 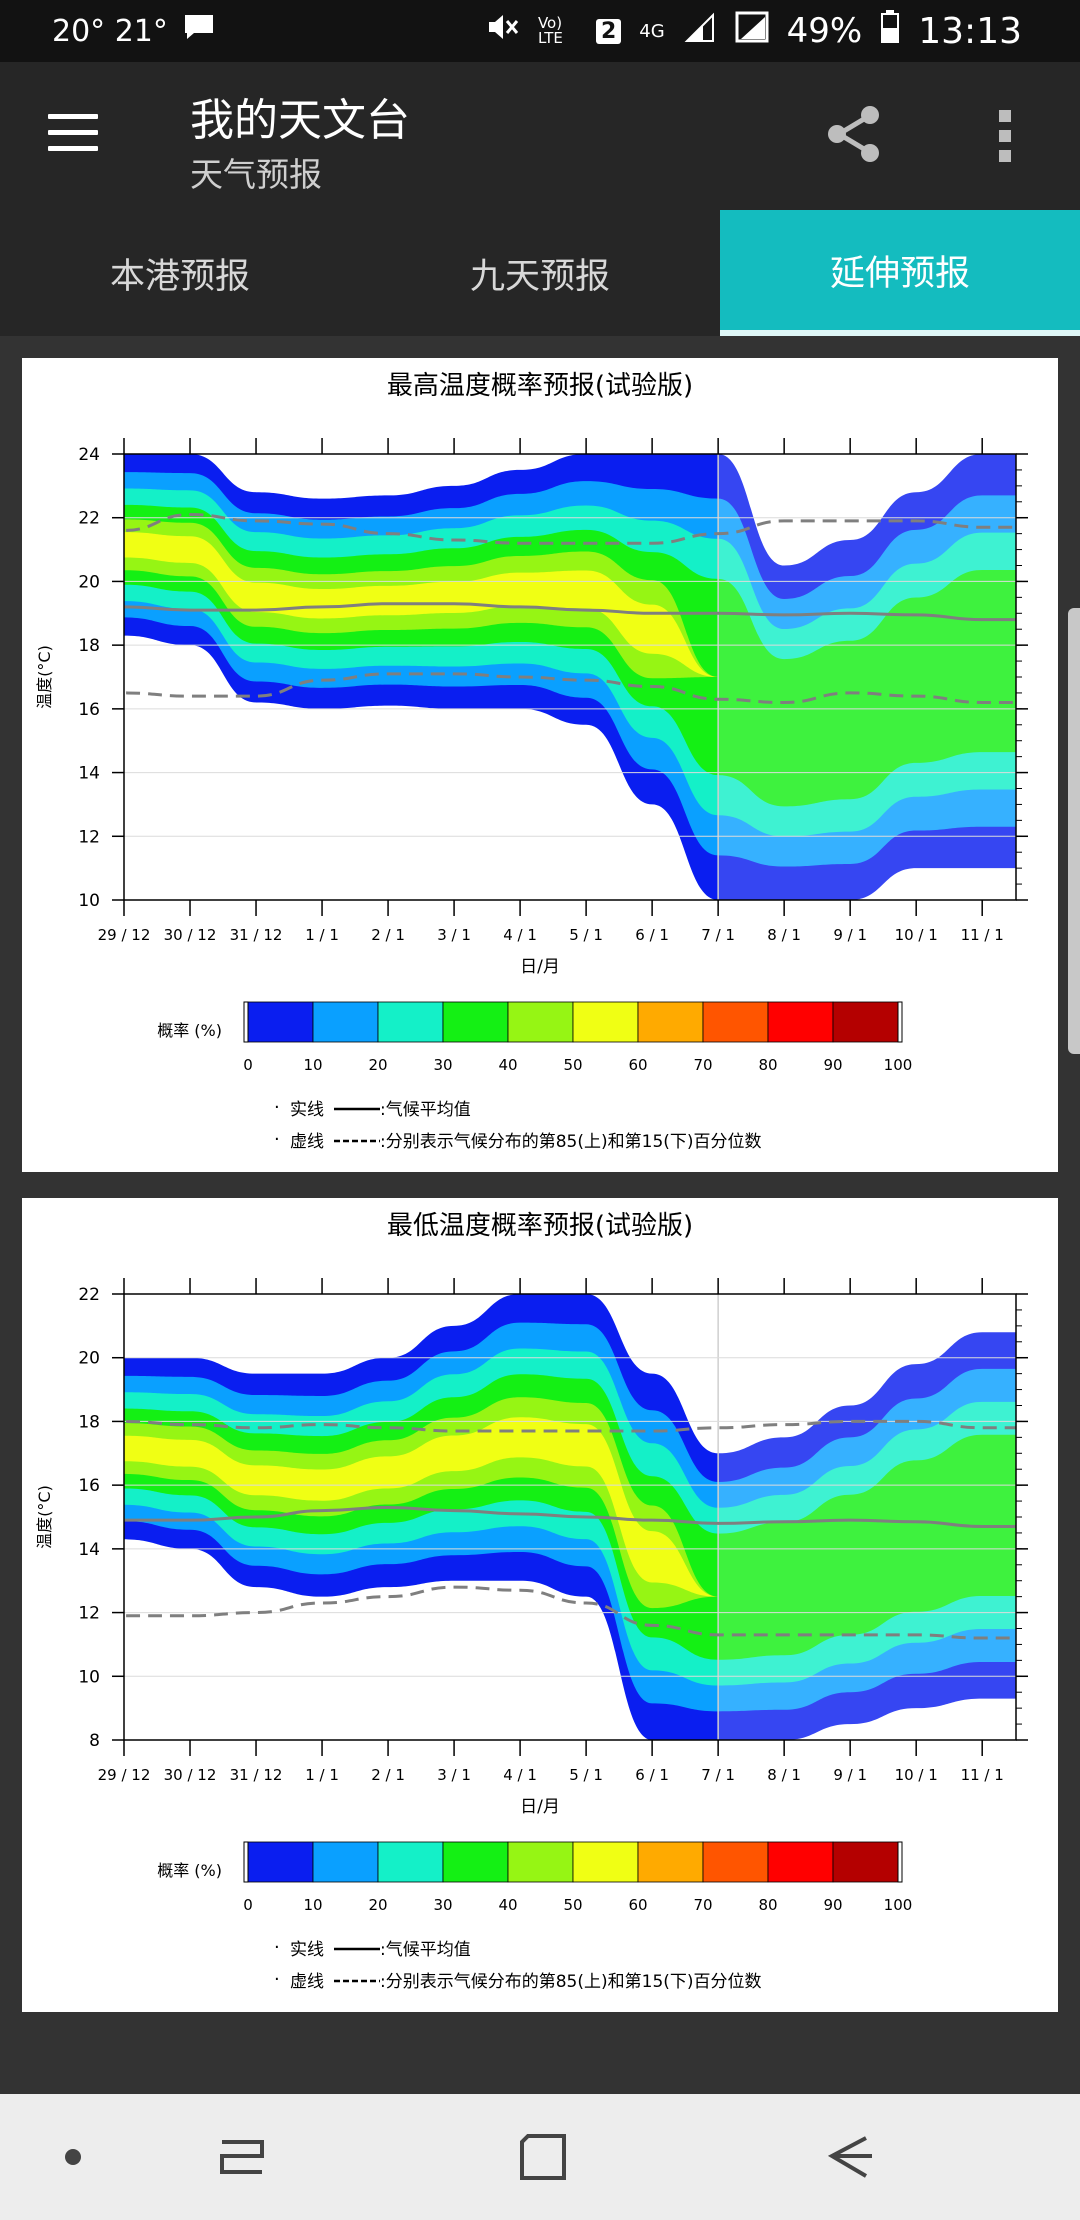 I want to click on tab-local-forecast: 本港预报, so click(x=179, y=276).